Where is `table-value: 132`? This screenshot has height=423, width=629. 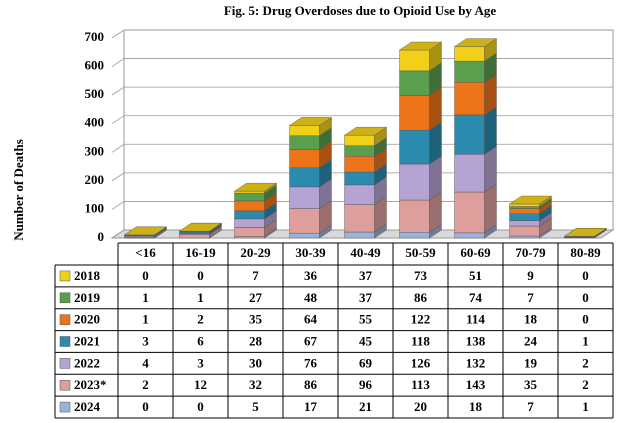
table-value: 132 is located at coordinates (476, 362).